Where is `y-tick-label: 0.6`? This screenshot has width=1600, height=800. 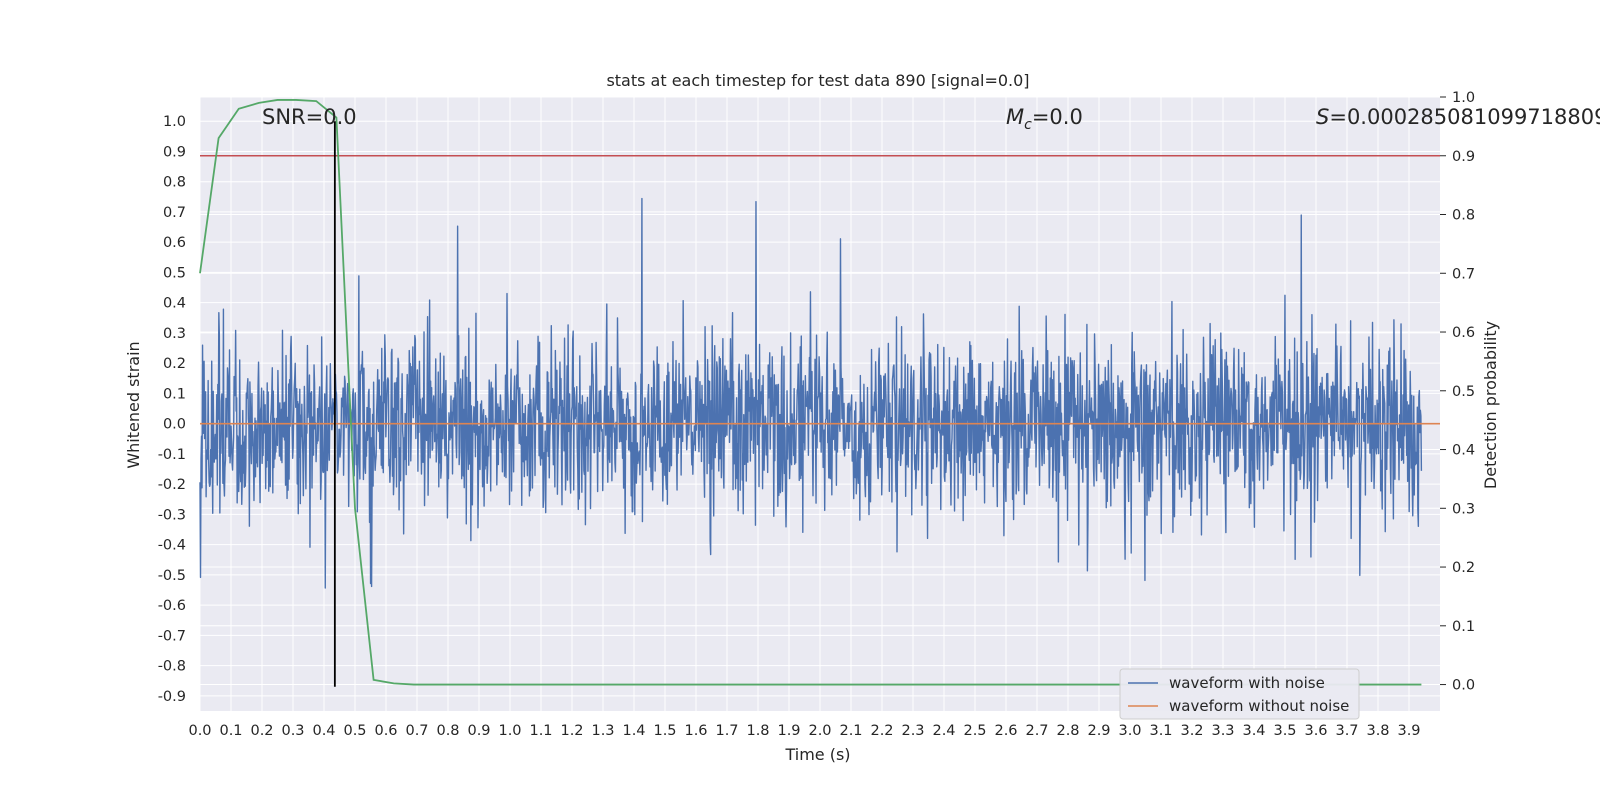
y-tick-label: 0.6 is located at coordinates (174, 243).